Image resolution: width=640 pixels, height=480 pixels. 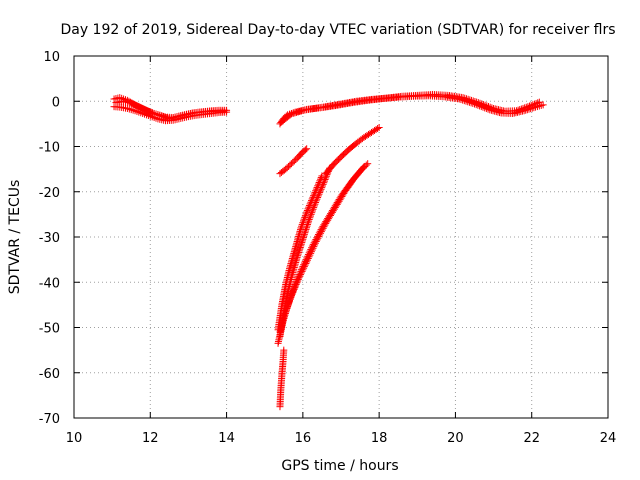 What do you see at coordinates (49, 283) in the screenshot?
I see `y-tick-label: -40` at bounding box center [49, 283].